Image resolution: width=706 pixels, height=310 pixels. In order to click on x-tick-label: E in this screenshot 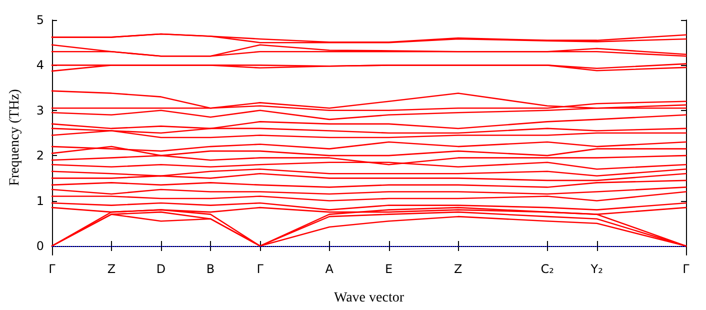, I will do `click(389, 269)`.